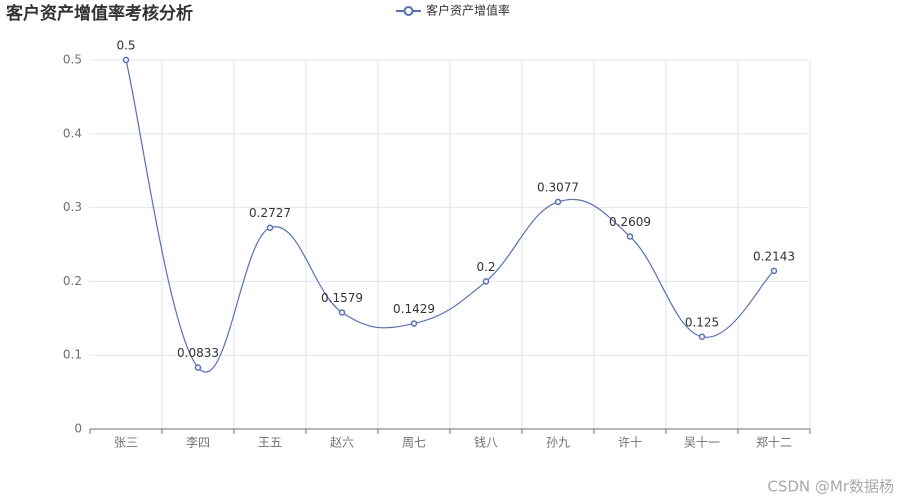 The height and width of the screenshot is (500, 900). Describe the element at coordinates (72, 133) in the screenshot. I see `y-tick-label: 0.4` at that location.